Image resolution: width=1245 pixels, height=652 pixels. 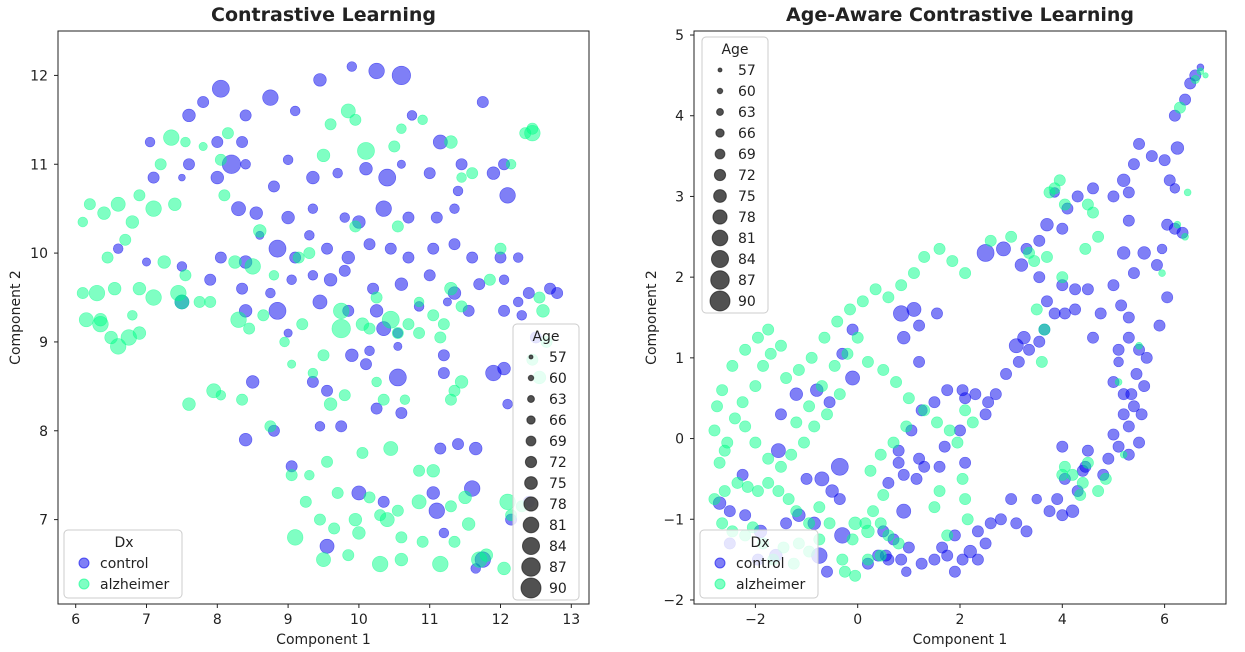 I want to click on age-legend: Age 57 60 63 66 69 72 75 78 81 84 87 90, so click(x=735, y=175).